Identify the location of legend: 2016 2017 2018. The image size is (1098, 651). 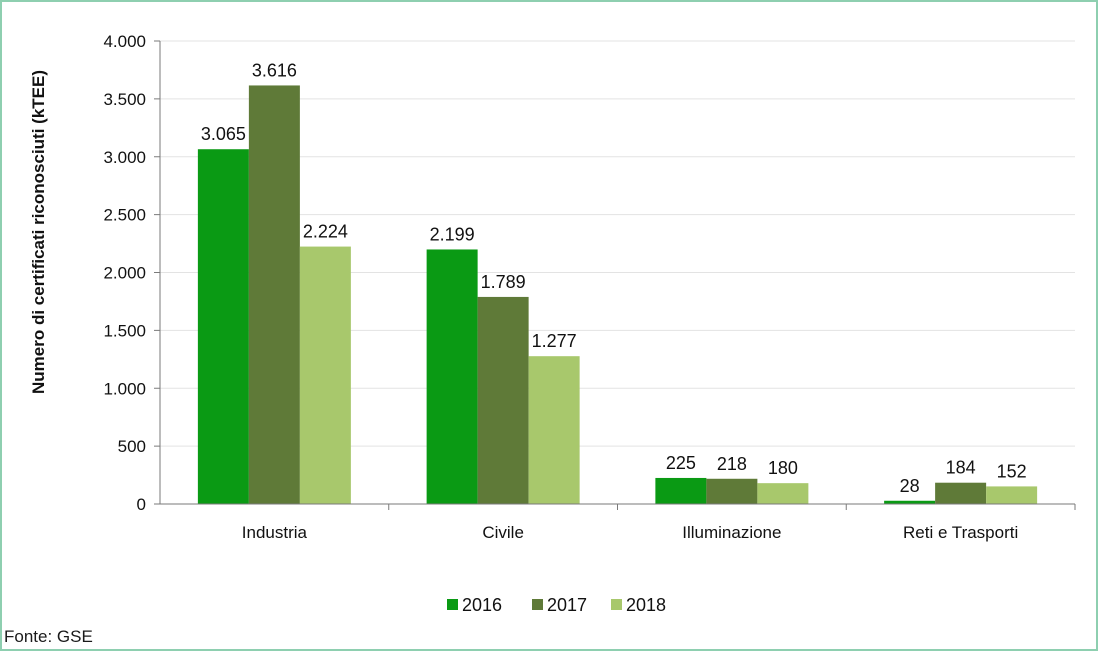
(556, 605).